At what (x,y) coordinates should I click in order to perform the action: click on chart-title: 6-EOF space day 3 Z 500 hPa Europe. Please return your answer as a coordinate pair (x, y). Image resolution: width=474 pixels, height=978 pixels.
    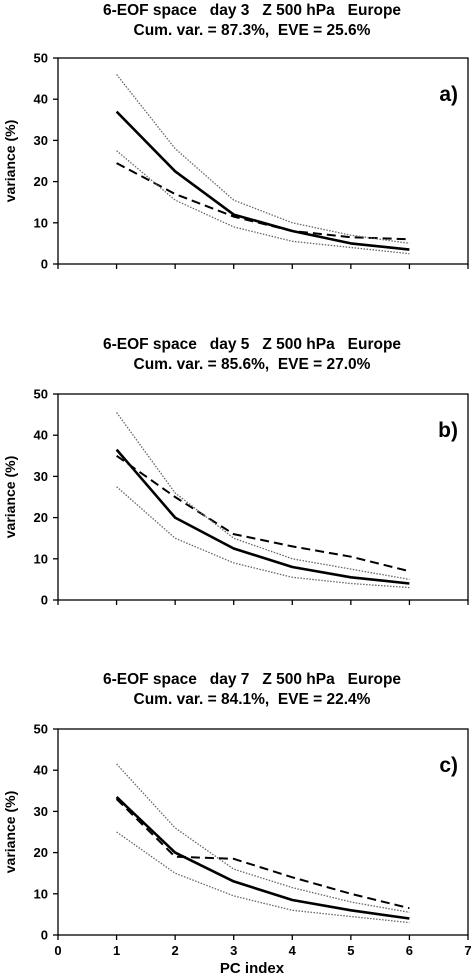
    Looking at the image, I should click on (252, 10).